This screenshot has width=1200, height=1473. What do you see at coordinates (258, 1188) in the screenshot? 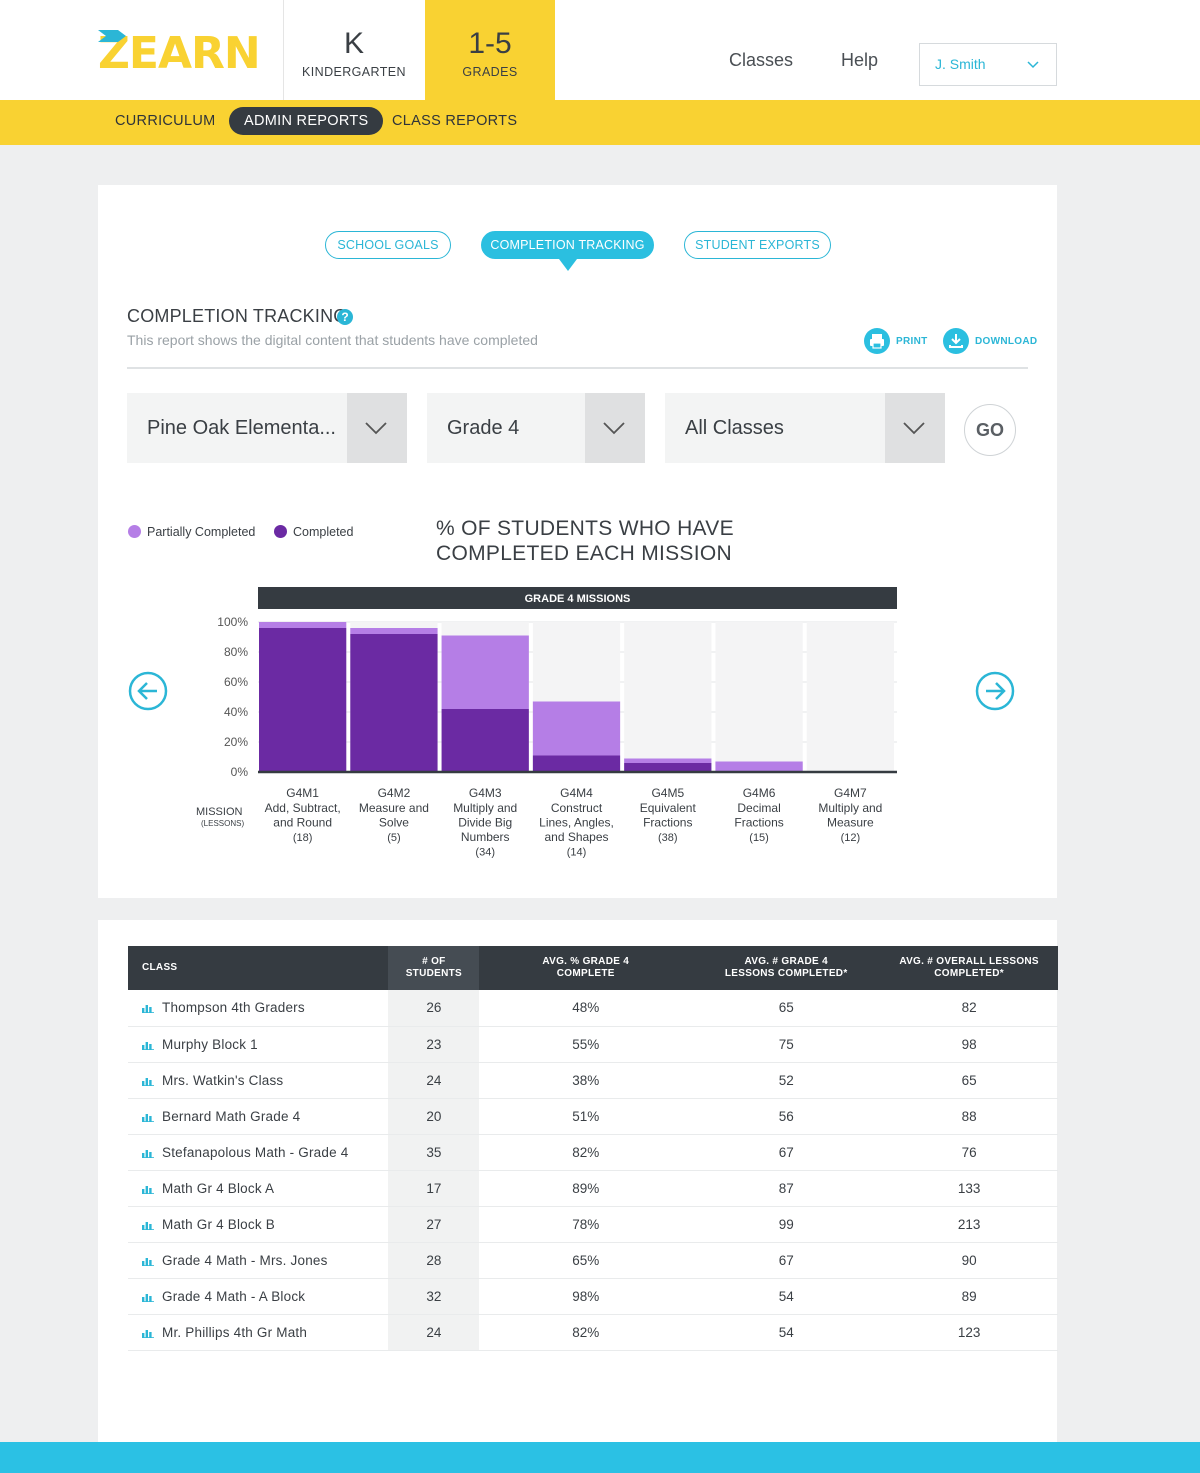
I see `class-name-cell: Math Gr 4 Block A` at bounding box center [258, 1188].